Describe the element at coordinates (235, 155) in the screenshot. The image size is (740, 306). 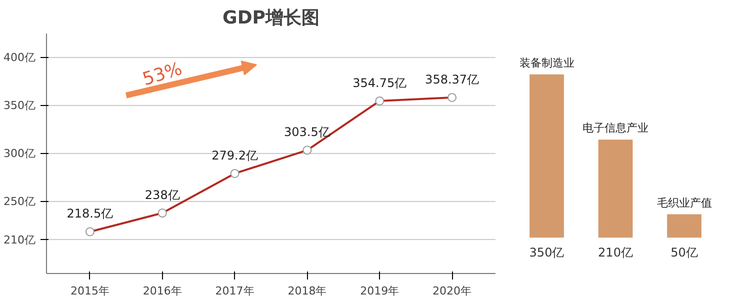
I see `text: 279.2亿` at that location.